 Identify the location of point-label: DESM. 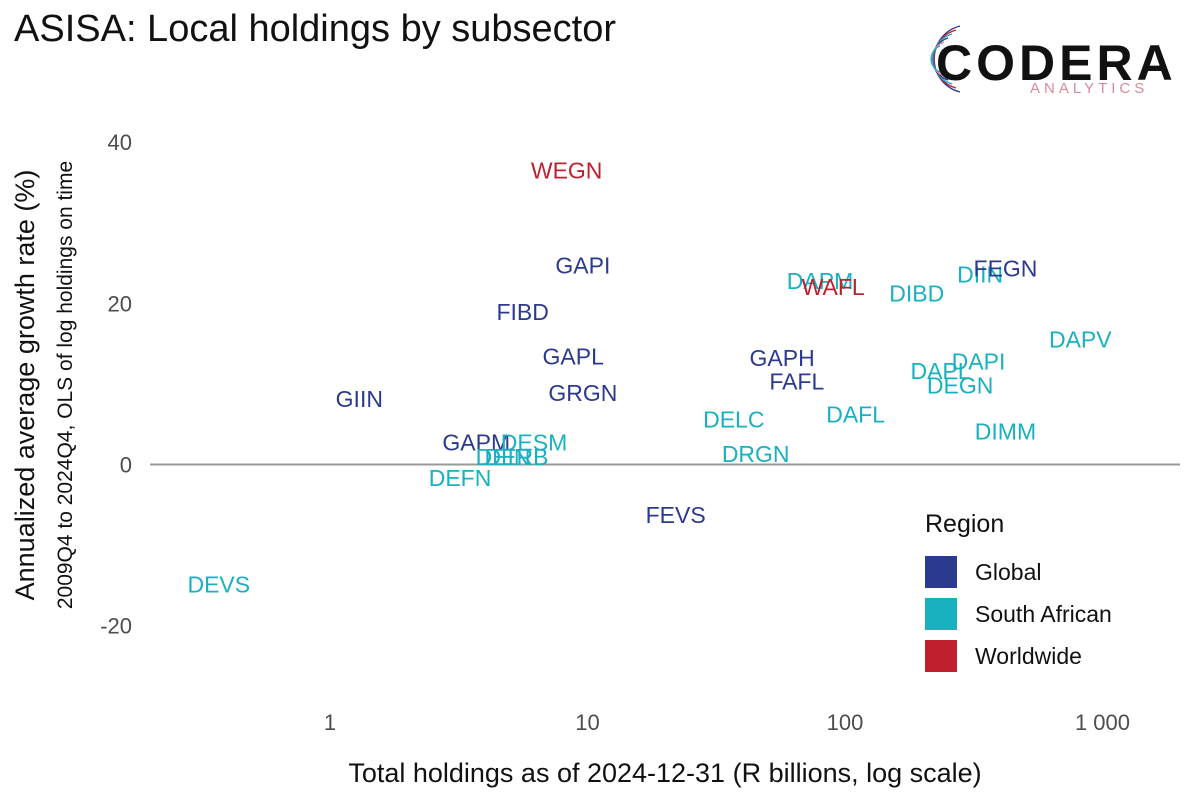
(534, 443).